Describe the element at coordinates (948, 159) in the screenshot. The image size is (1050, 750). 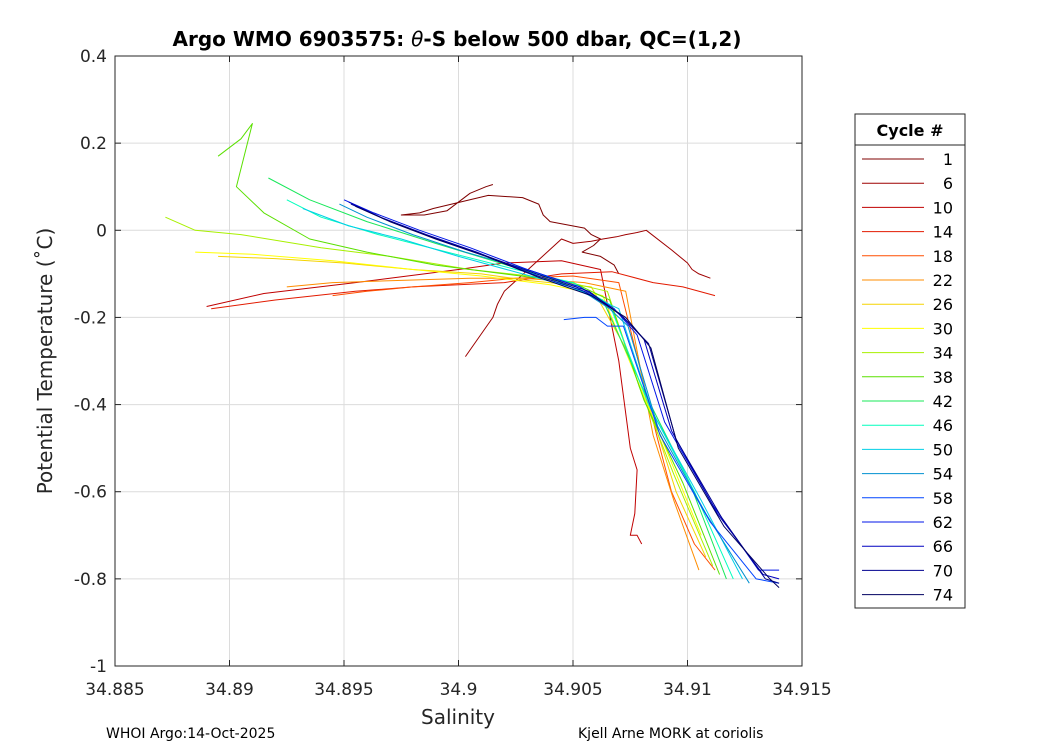
I see `legend-label: 1` at that location.